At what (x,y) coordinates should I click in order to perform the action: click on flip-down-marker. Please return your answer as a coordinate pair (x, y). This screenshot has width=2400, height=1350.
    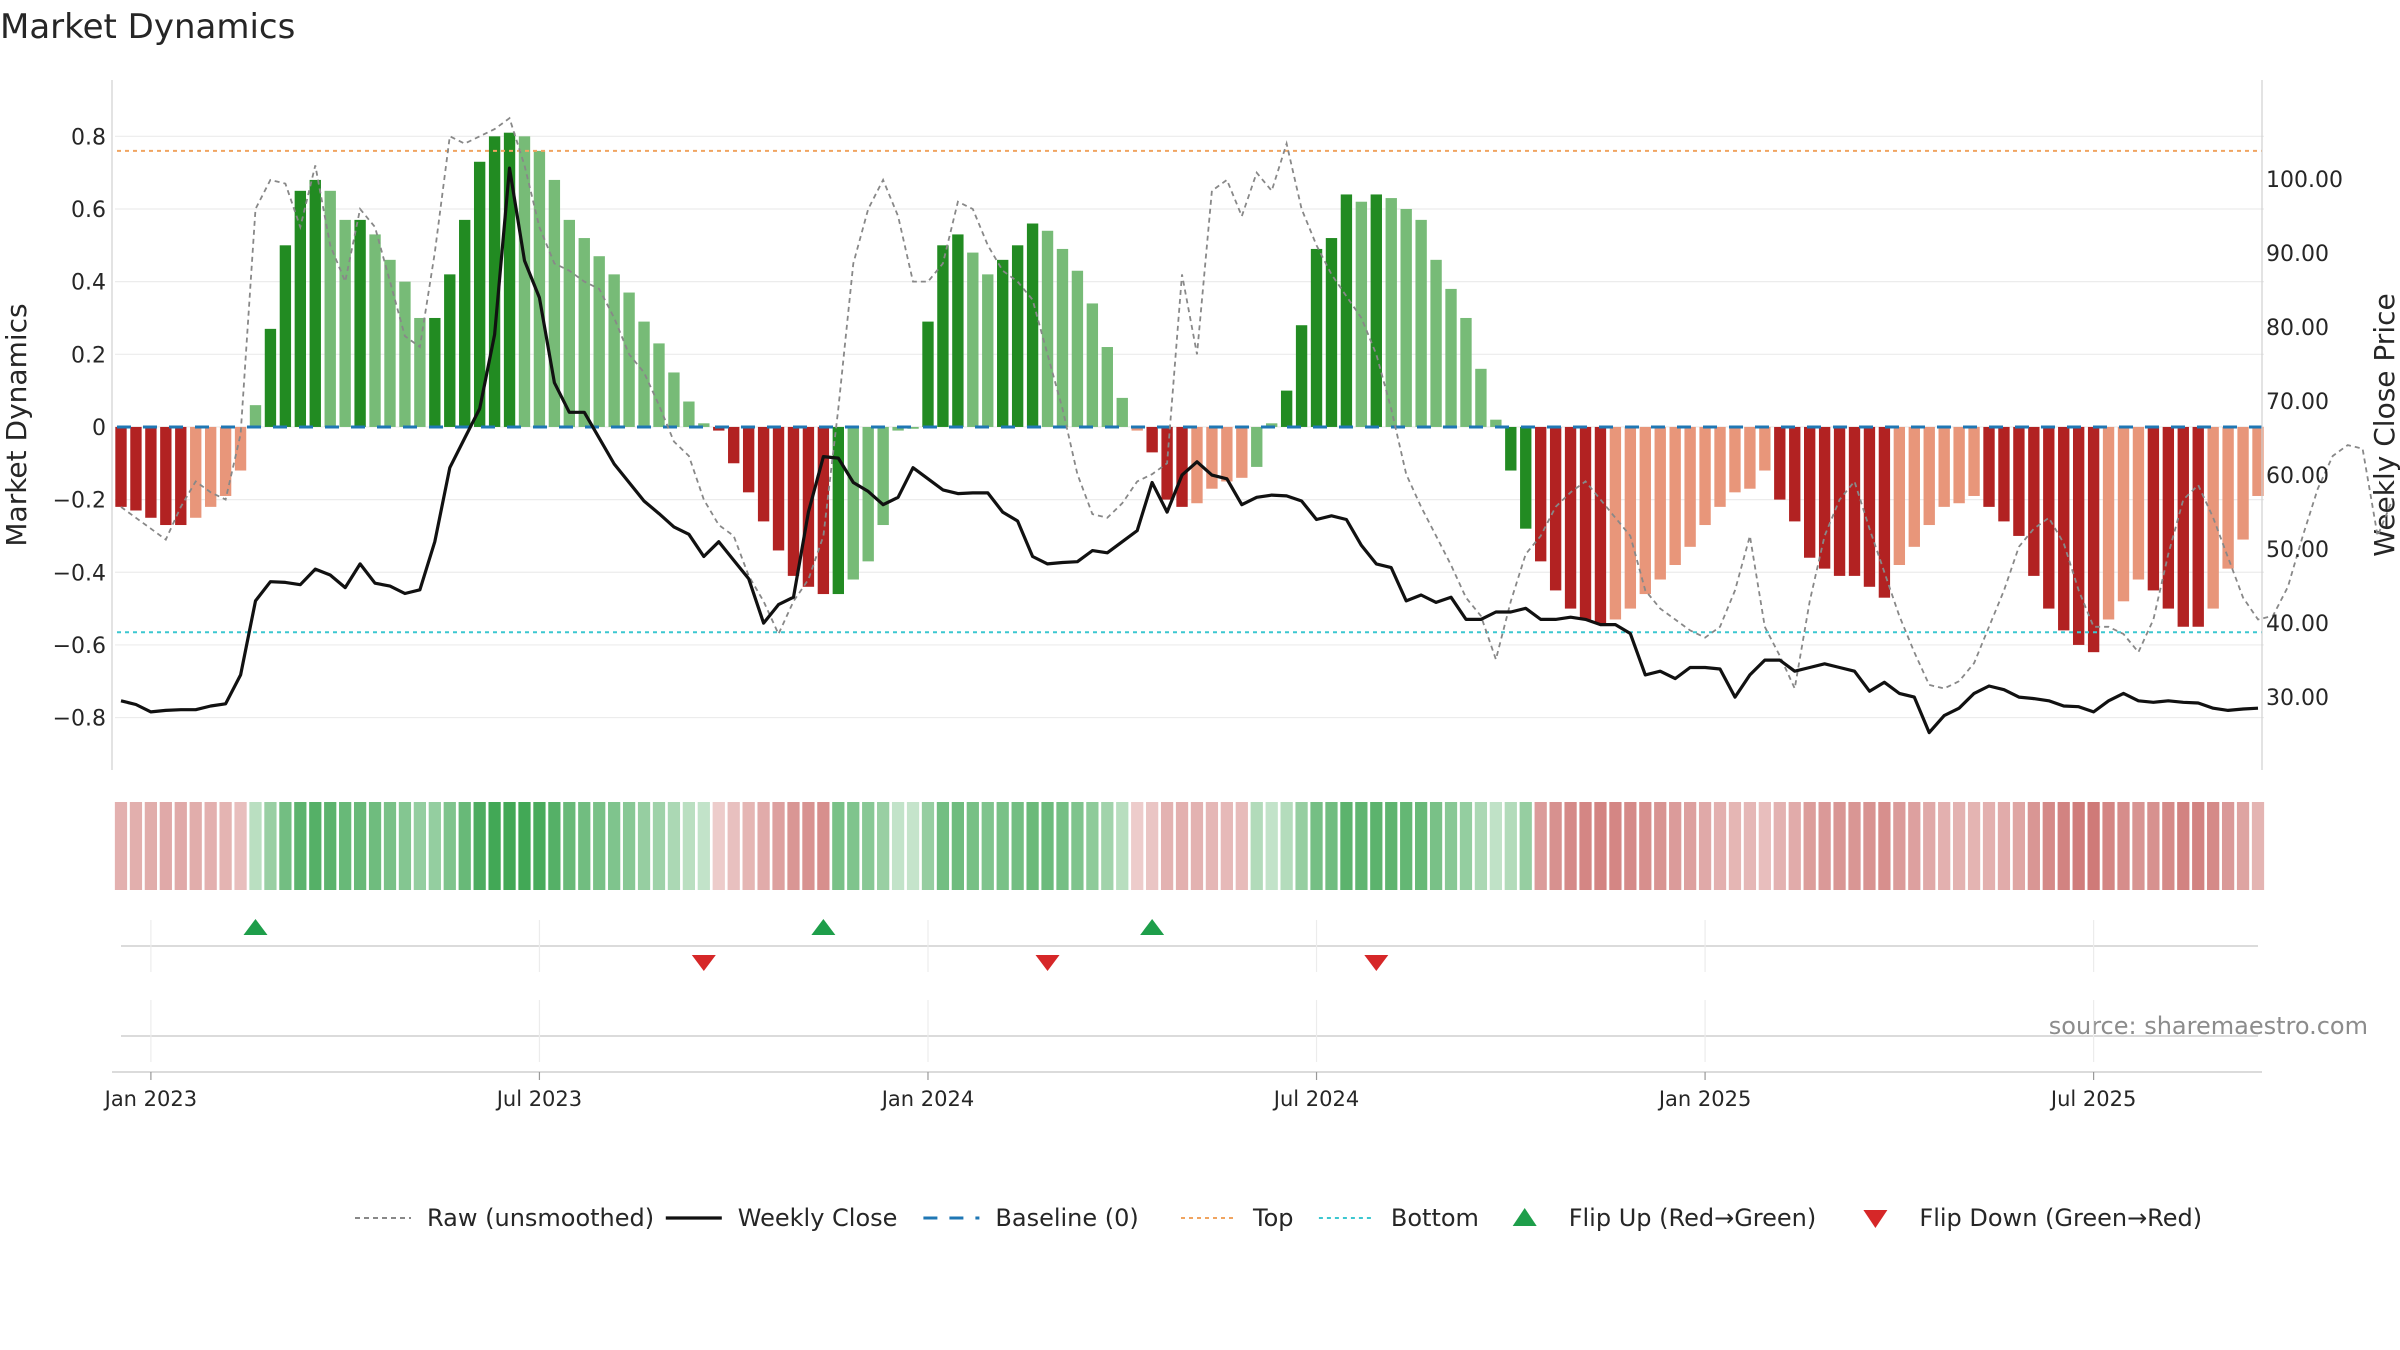
    Looking at the image, I should click on (1047, 963).